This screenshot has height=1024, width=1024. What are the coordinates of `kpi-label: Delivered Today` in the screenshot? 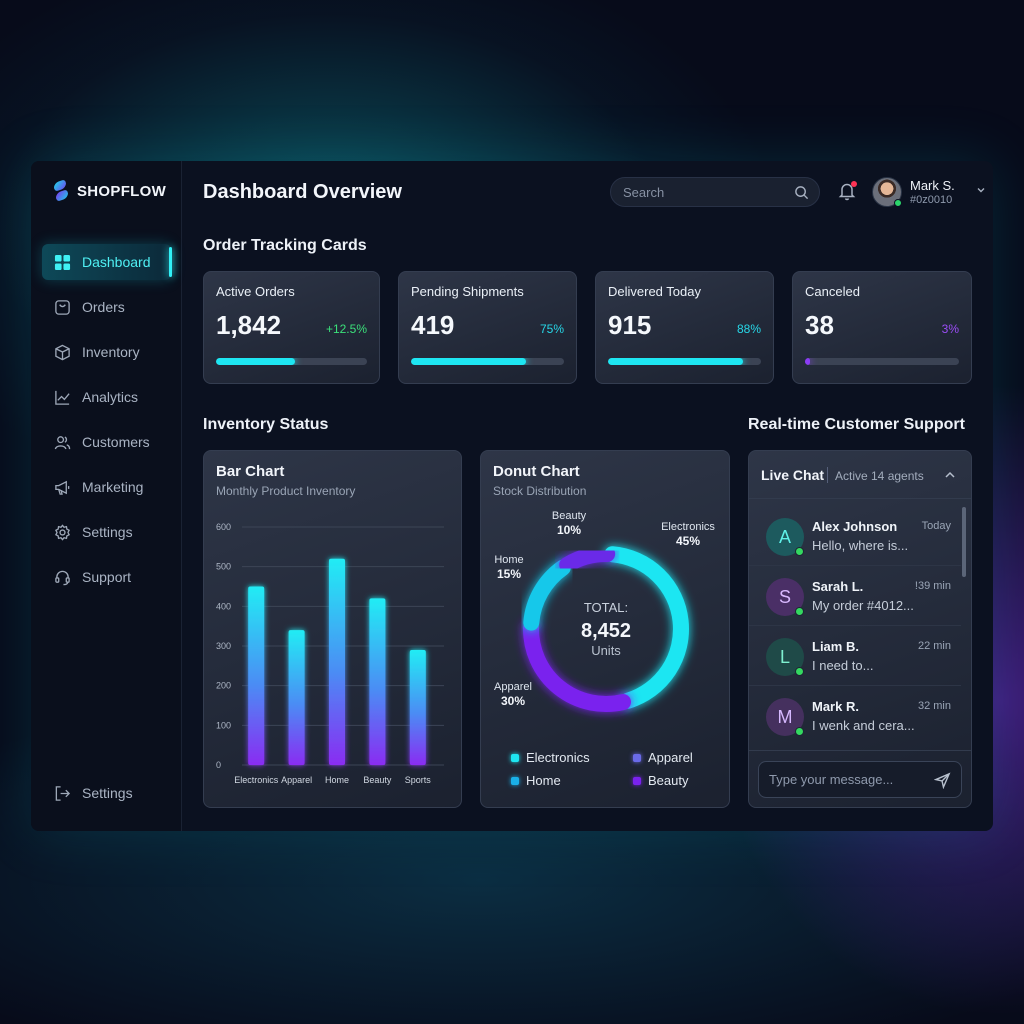 It's located at (654, 291).